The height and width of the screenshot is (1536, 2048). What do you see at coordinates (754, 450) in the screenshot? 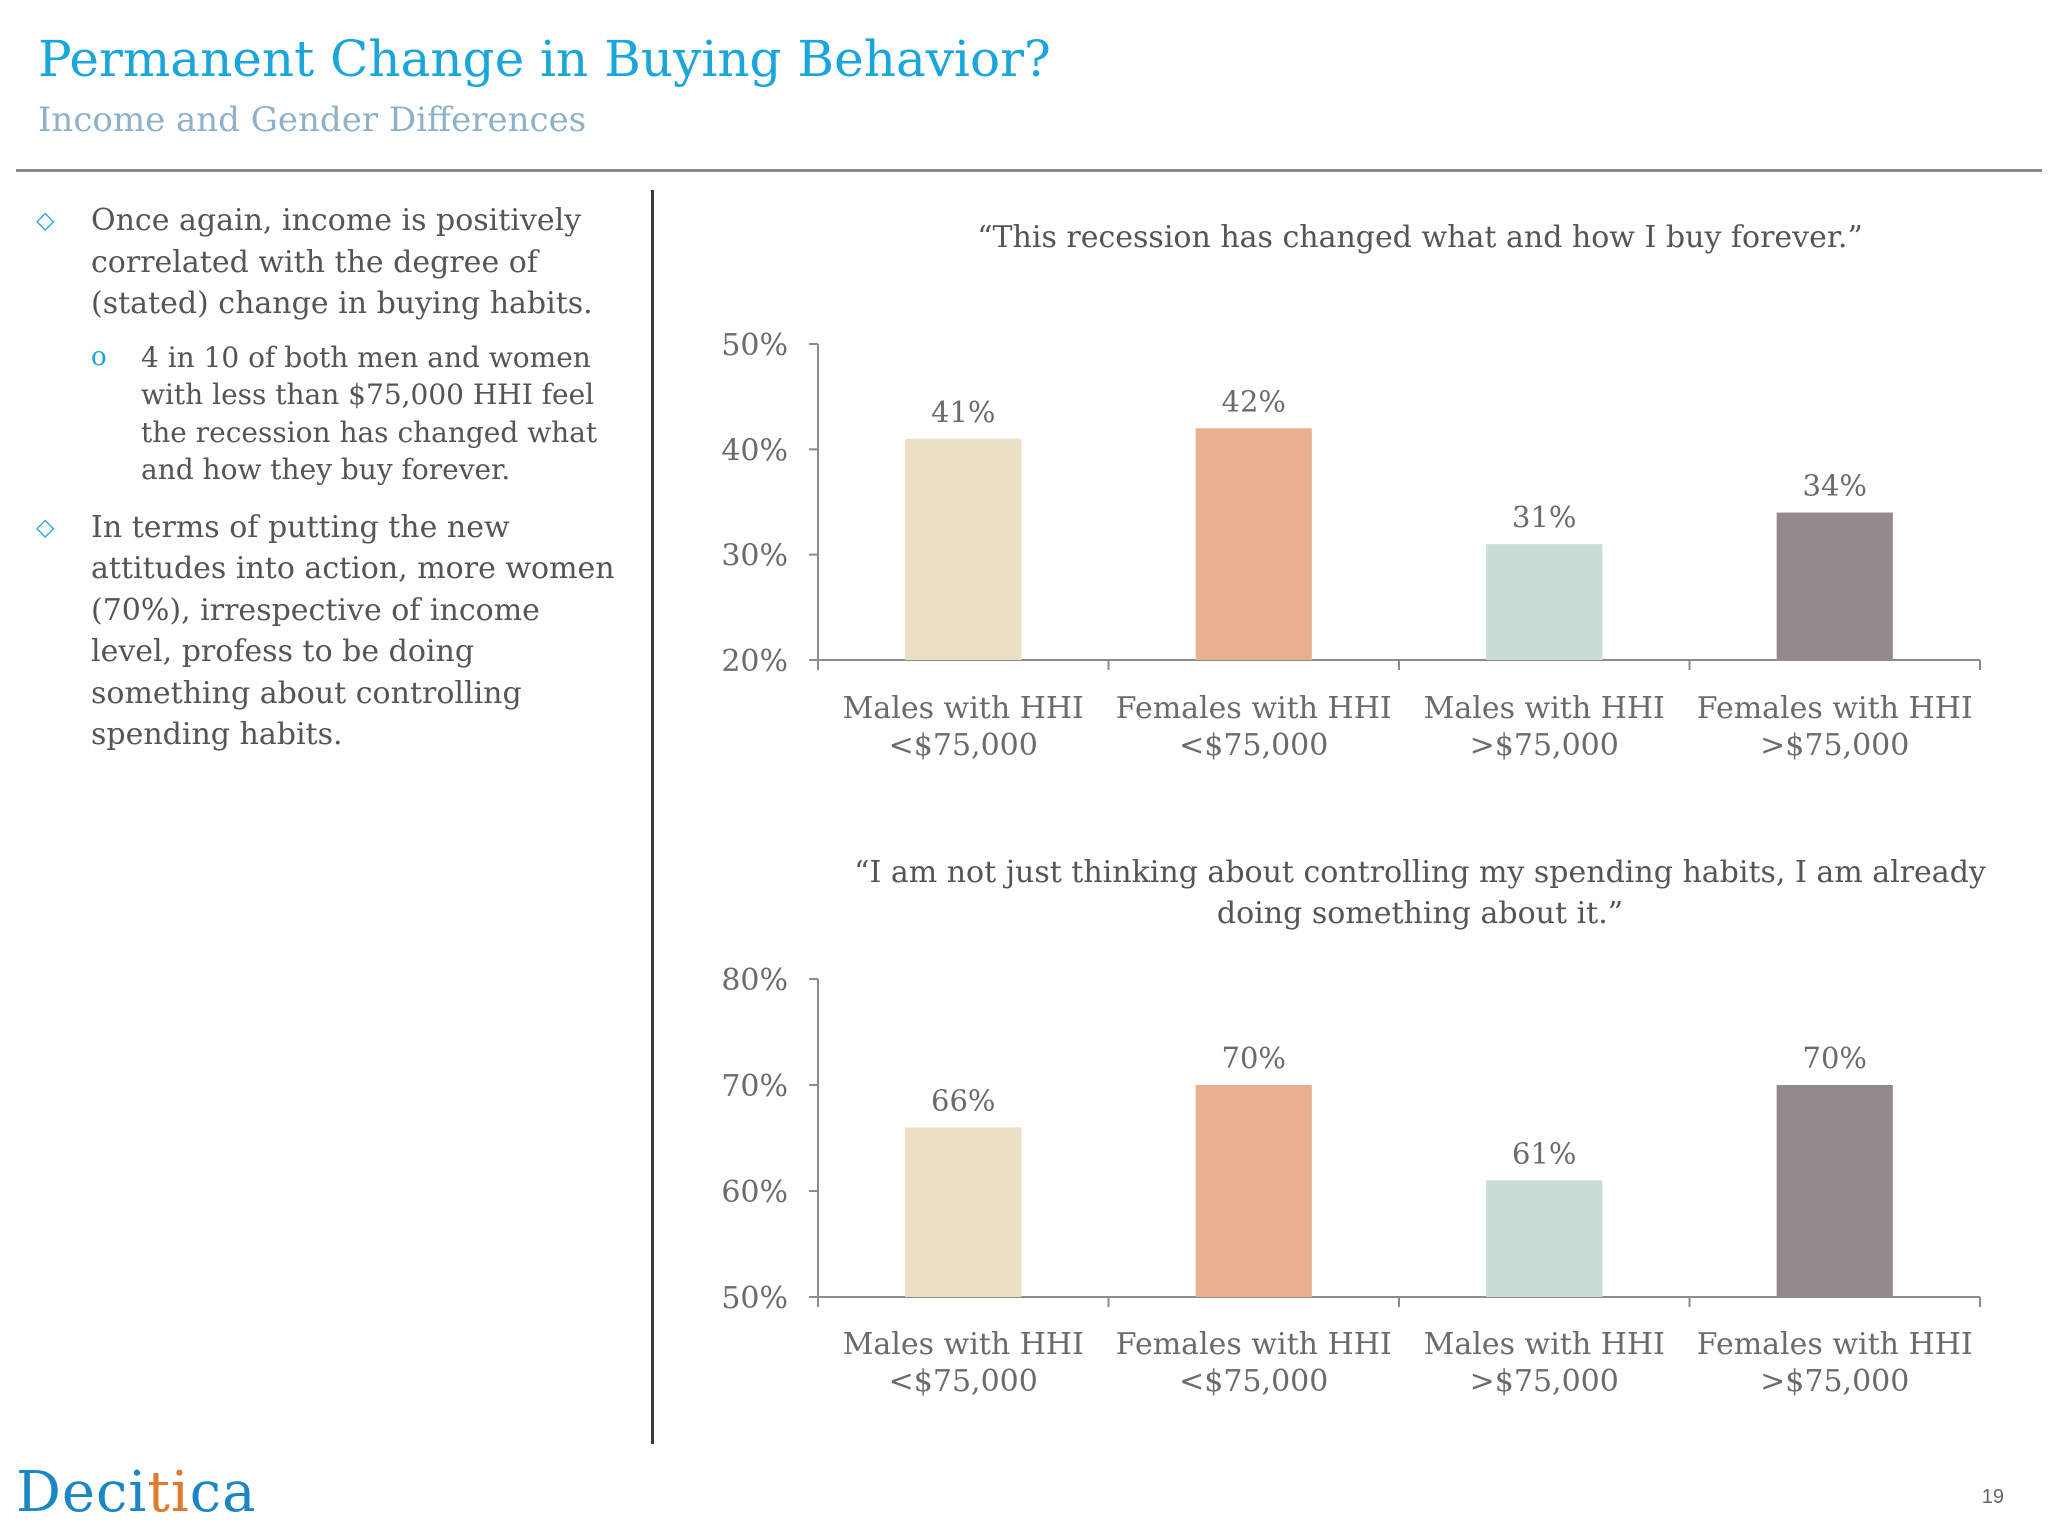
I see `y-tick-label: 40%` at bounding box center [754, 450].